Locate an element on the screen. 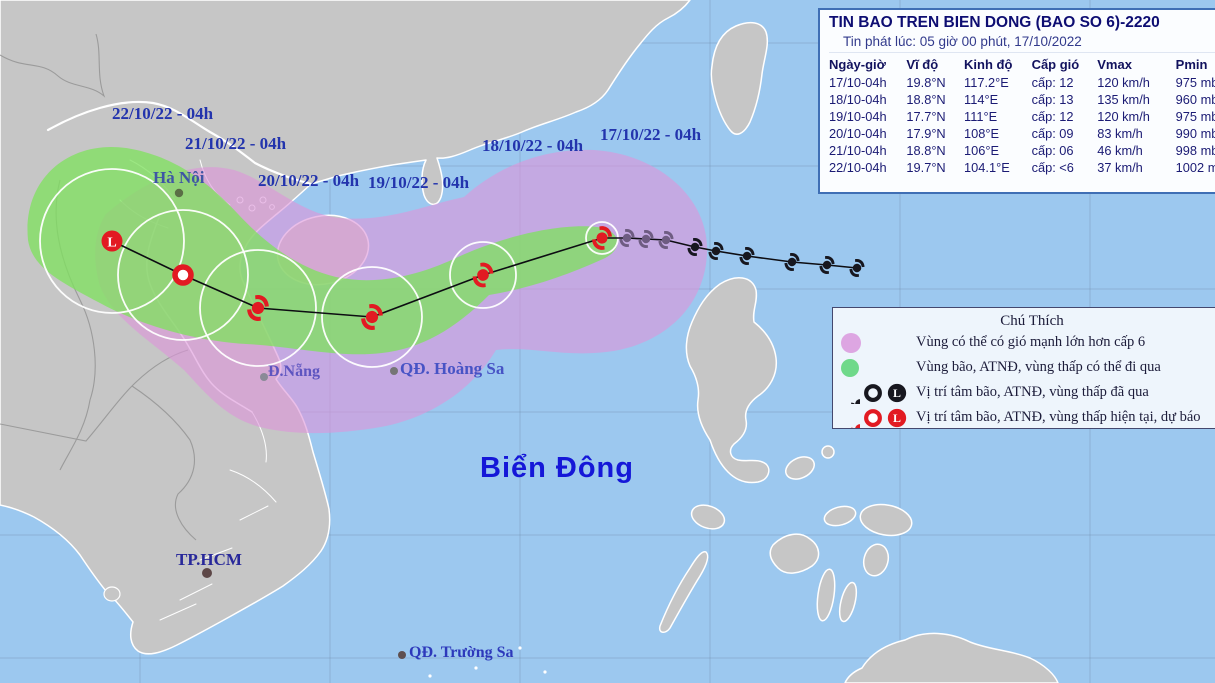 This screenshot has height=683, width=1215. forecast-cell: 83 km/h is located at coordinates (1120, 133).